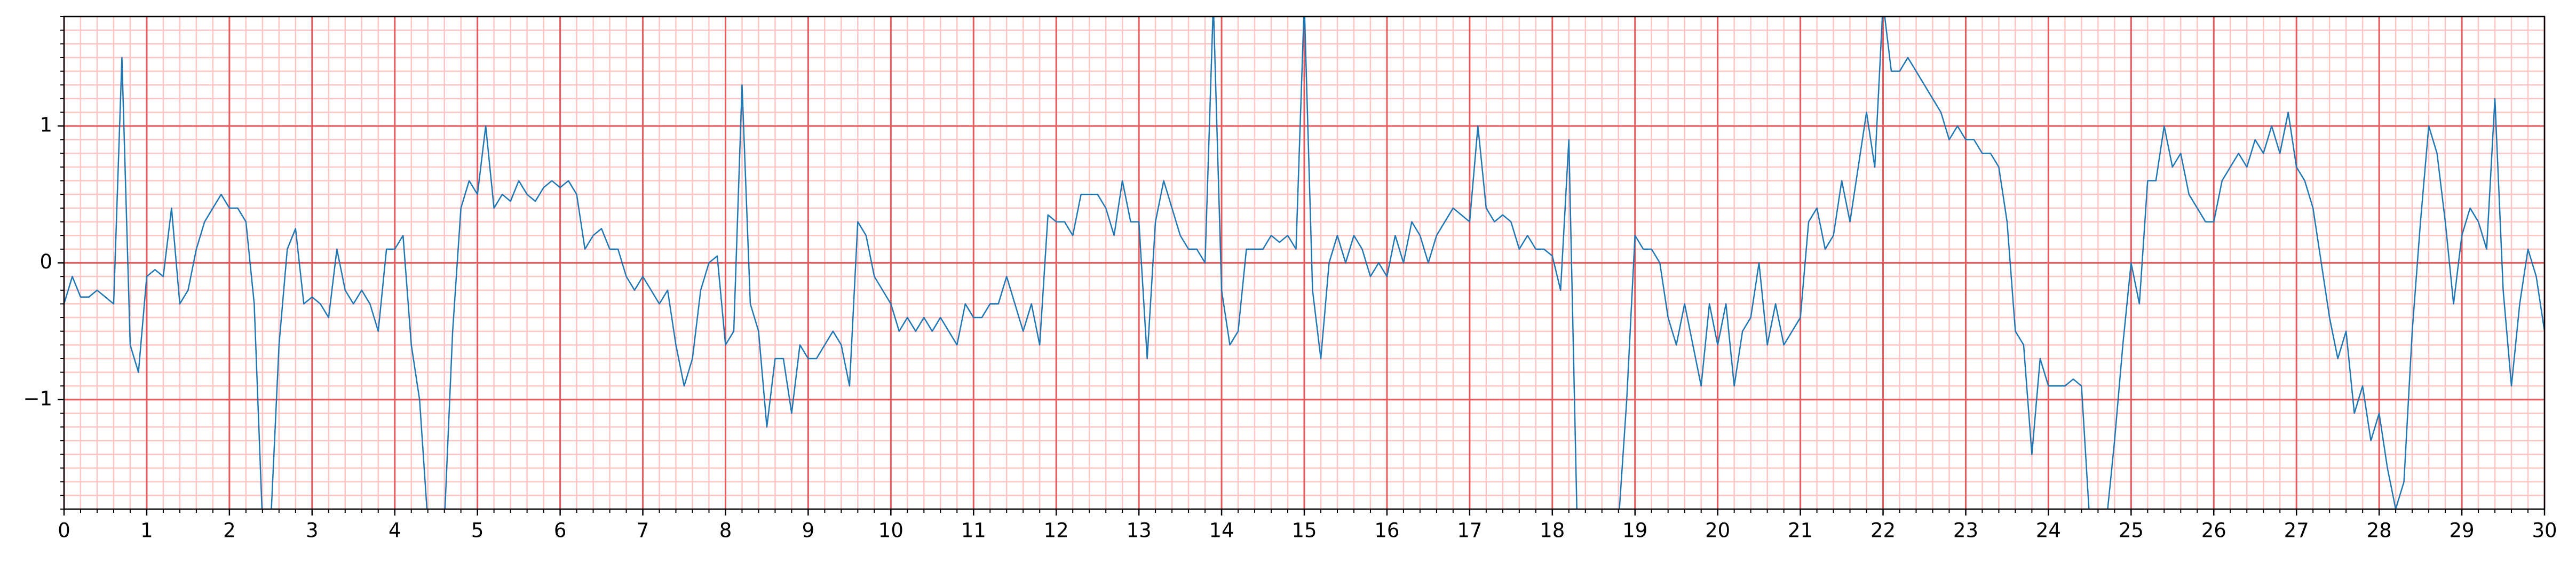  What do you see at coordinates (312, 530) in the screenshot?
I see `x-tick-label: 3` at bounding box center [312, 530].